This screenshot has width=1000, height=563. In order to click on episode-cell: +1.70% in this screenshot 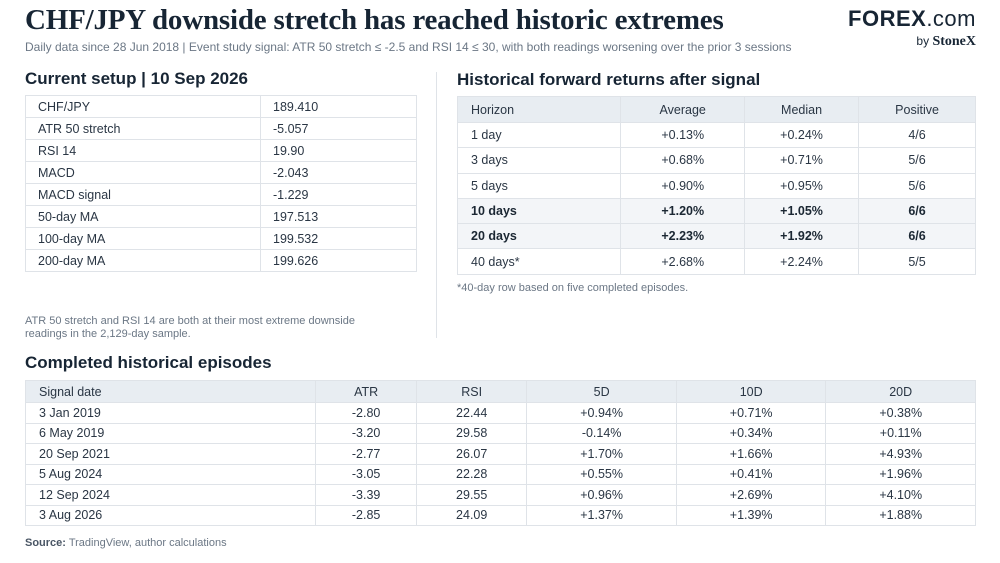, I will do `click(601, 454)`.